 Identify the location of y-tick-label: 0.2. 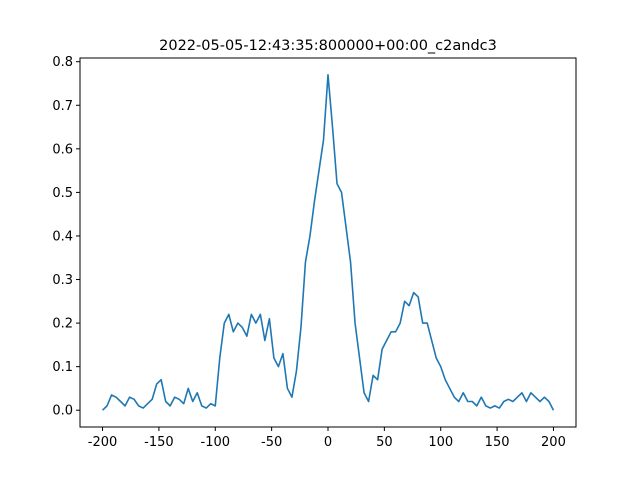
(62, 324).